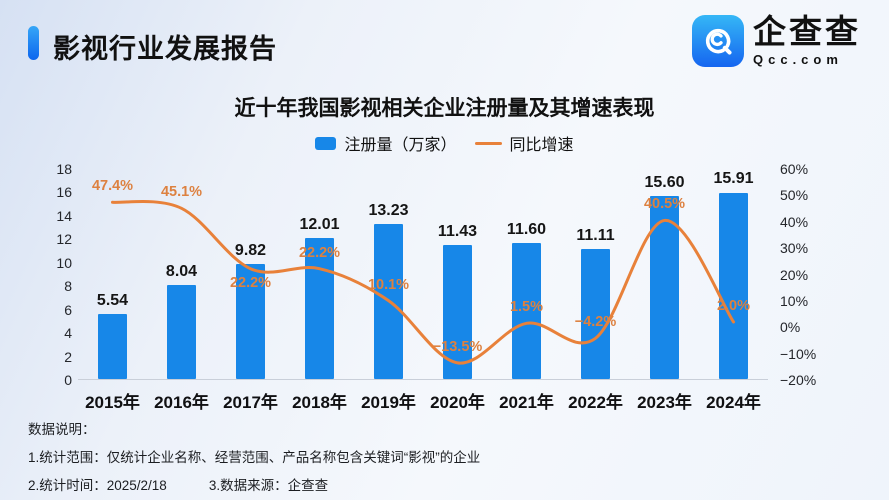 The height and width of the screenshot is (500, 889). I want to click on bar-value-label: 13.23, so click(388, 210).